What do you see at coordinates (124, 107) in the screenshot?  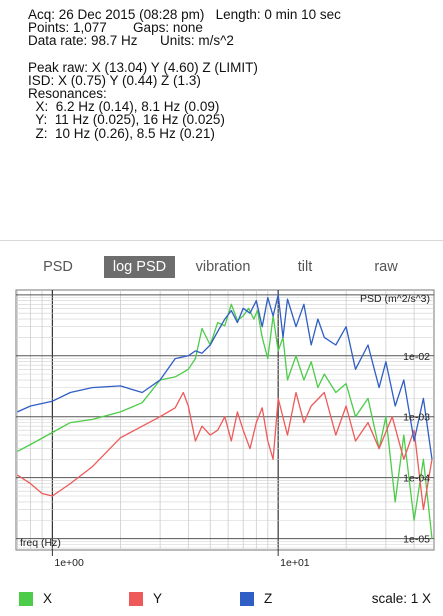 I see `resonance-x: X: 6.2 Hz (0.14), 8.1 Hz (0.09)` at bounding box center [124, 107].